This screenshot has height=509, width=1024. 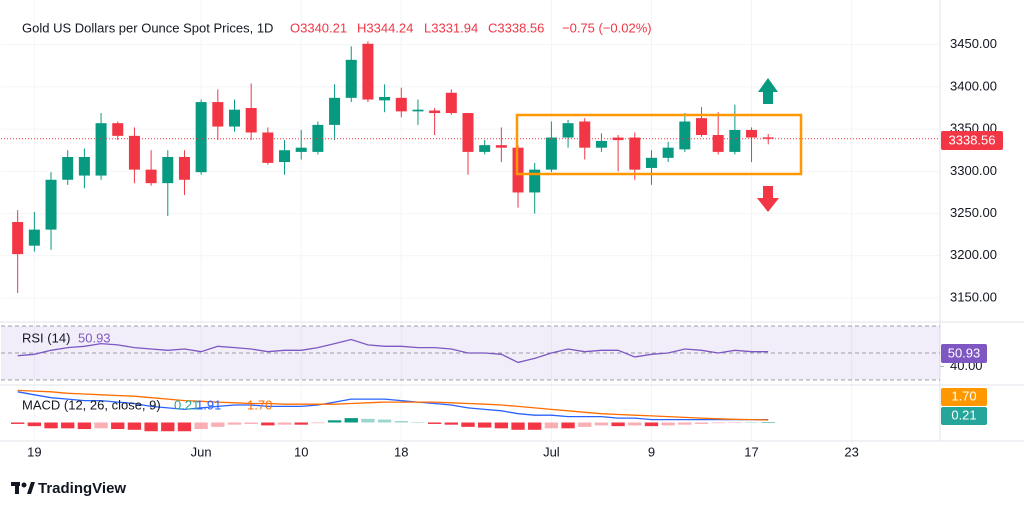 I want to click on rsi-badge: 50.93, so click(x=964, y=353).